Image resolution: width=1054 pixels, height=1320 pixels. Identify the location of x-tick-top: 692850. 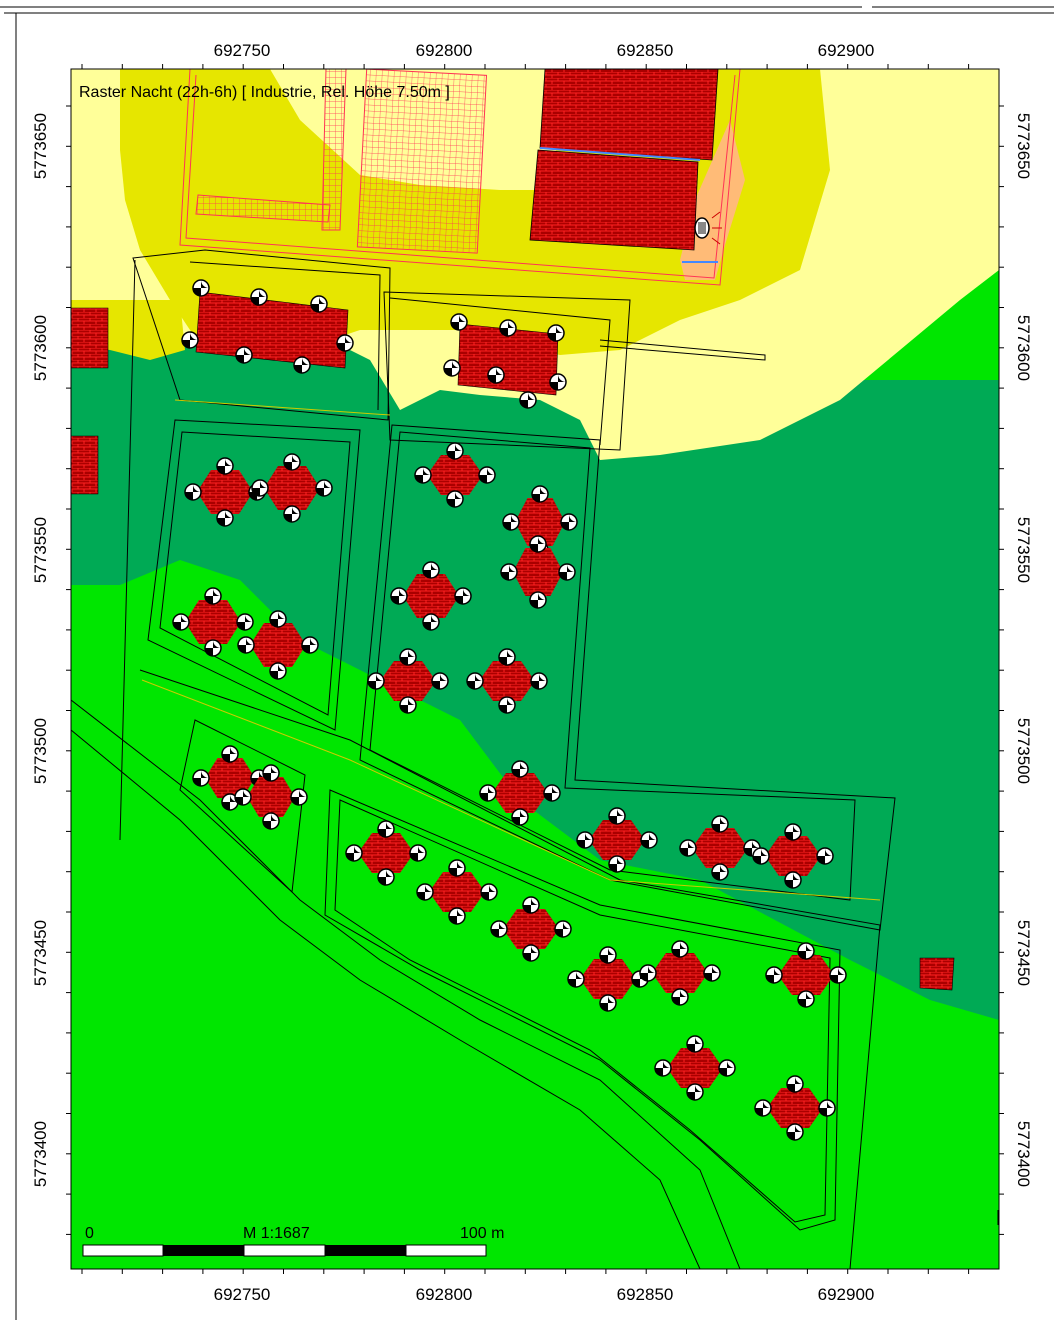
(645, 50).